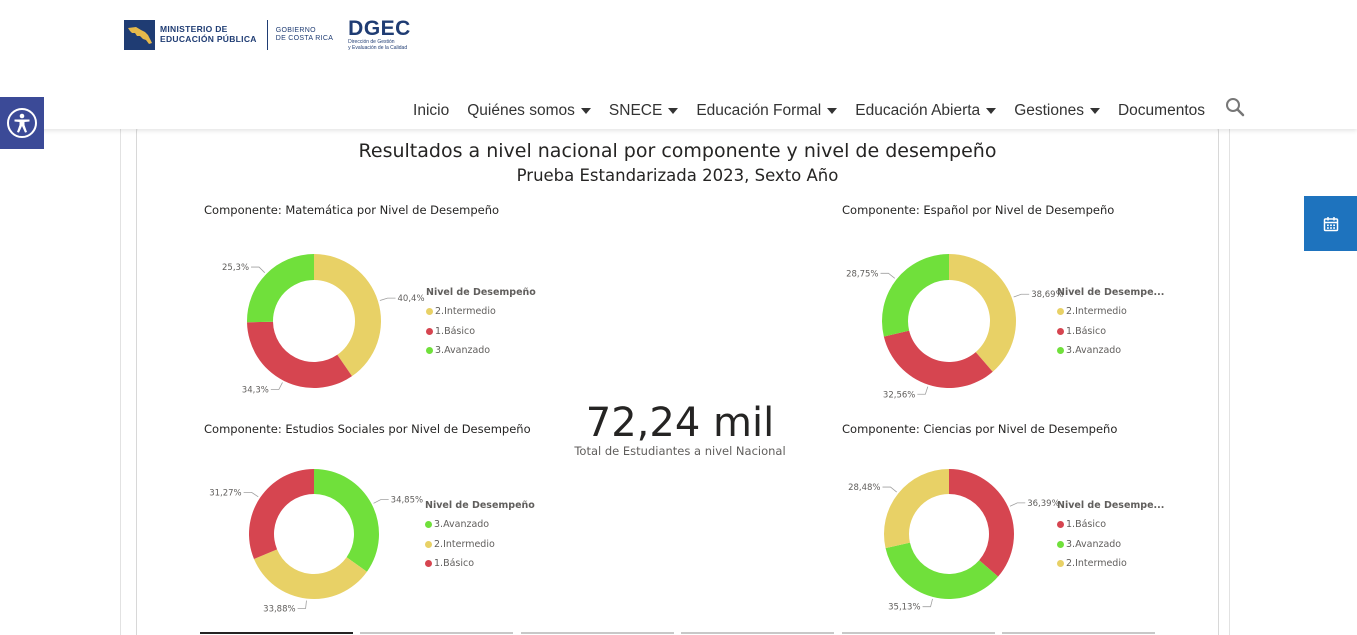  What do you see at coordinates (1049, 110) in the screenshot?
I see `nav-label: Gestiones` at bounding box center [1049, 110].